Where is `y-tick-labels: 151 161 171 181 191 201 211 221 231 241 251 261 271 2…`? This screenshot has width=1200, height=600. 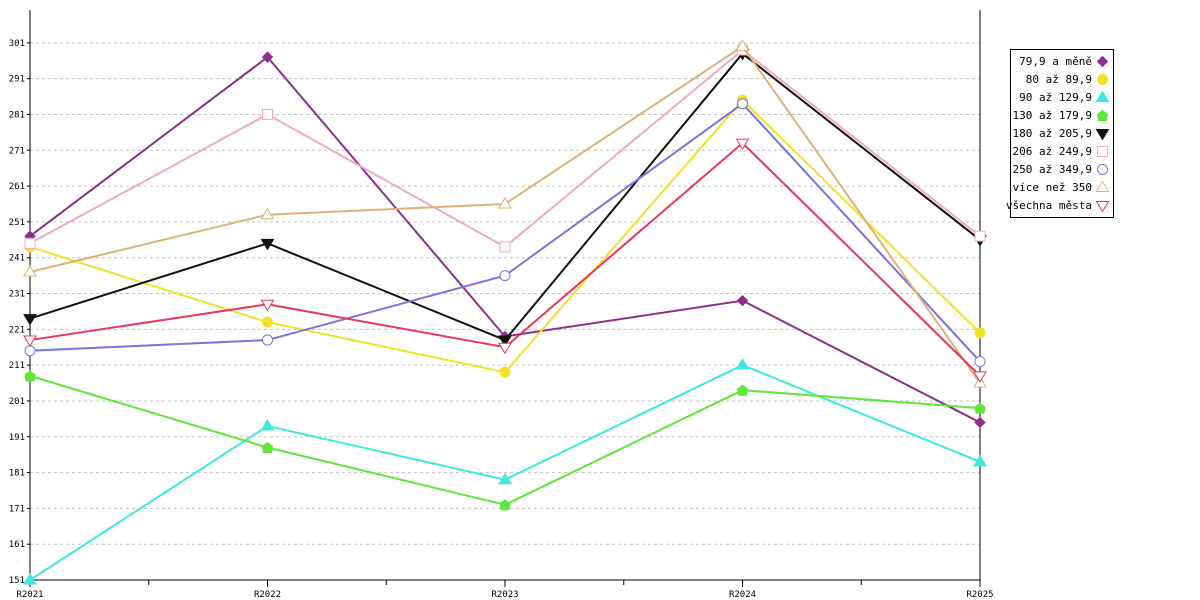
y-tick-labels: 151 161 171 181 191 201 211 221 231 241 251 261 271 2… is located at coordinates (17, 312).